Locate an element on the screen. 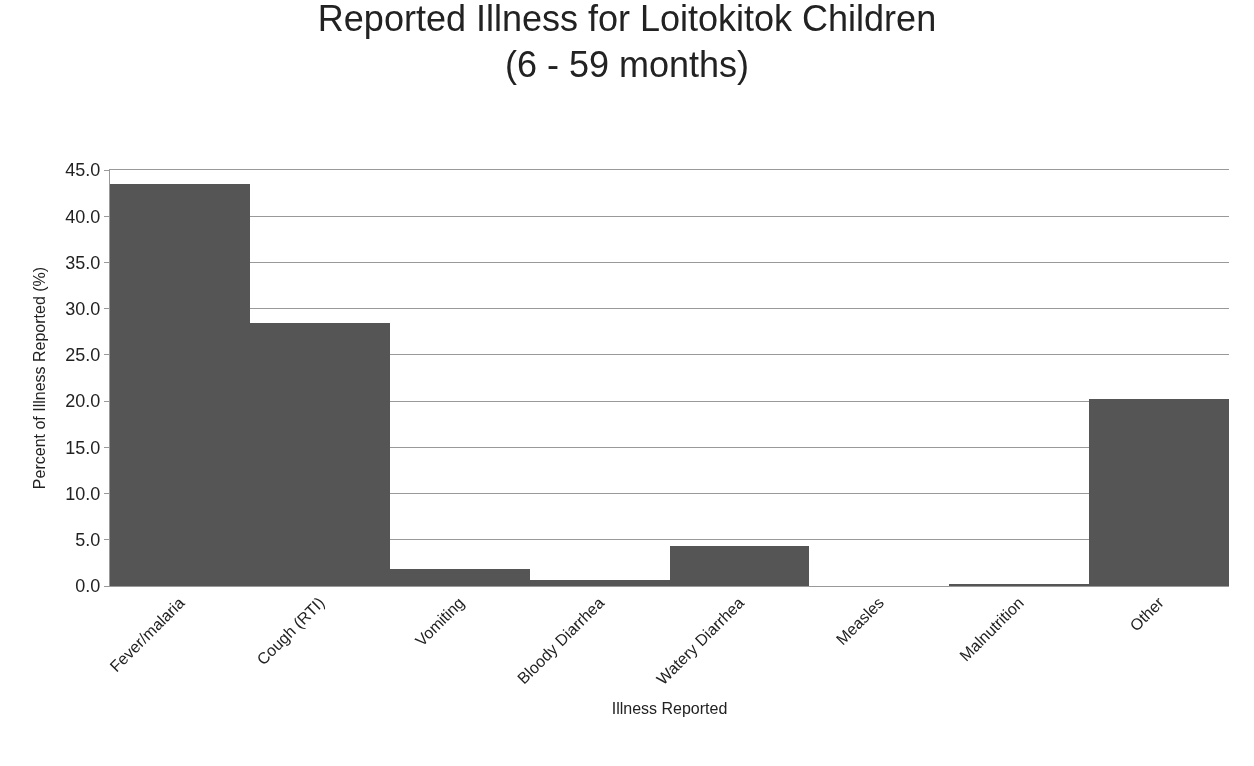  y-axis-title: Percent of Illness Reported (%) is located at coordinates (40, 378).